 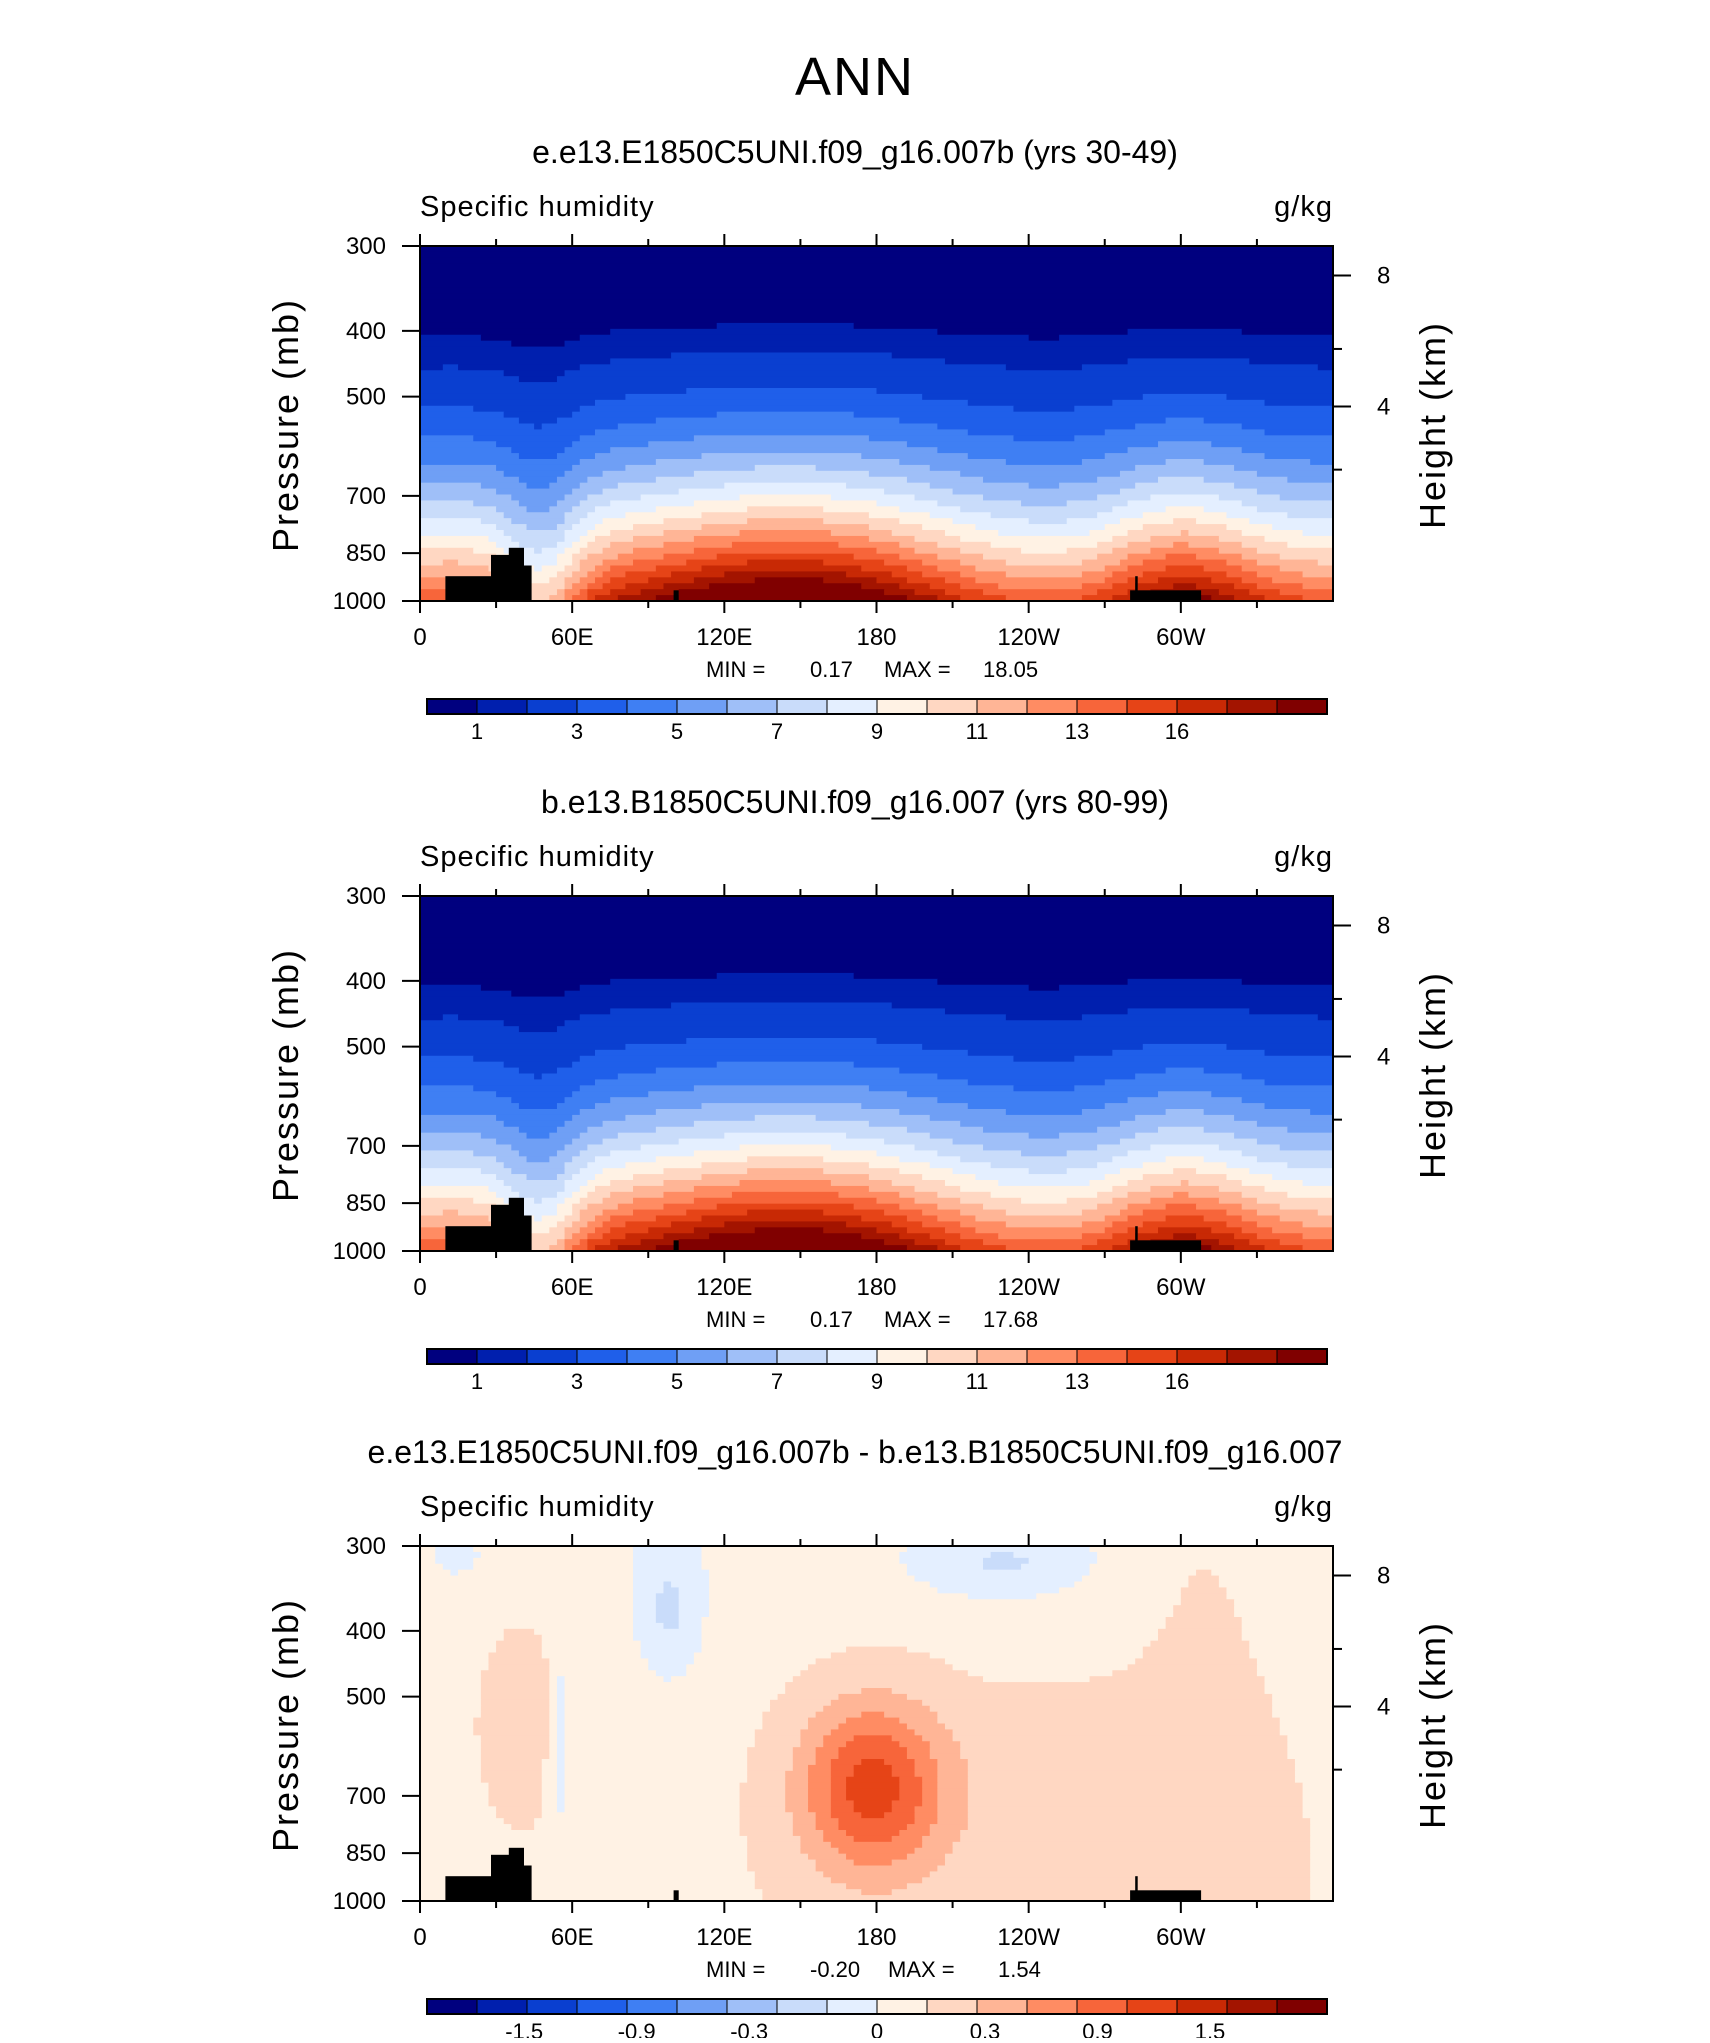 What do you see at coordinates (572, 637) in the screenshot?
I see `x-tick-label: 60E` at bounding box center [572, 637].